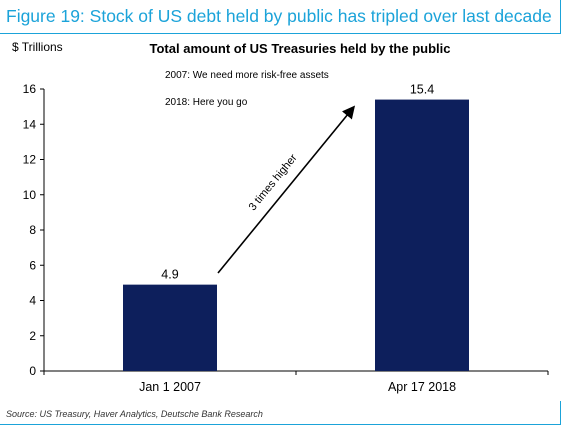  What do you see at coordinates (37, 47) in the screenshot?
I see `y-axis-label: $ Trillions` at bounding box center [37, 47].